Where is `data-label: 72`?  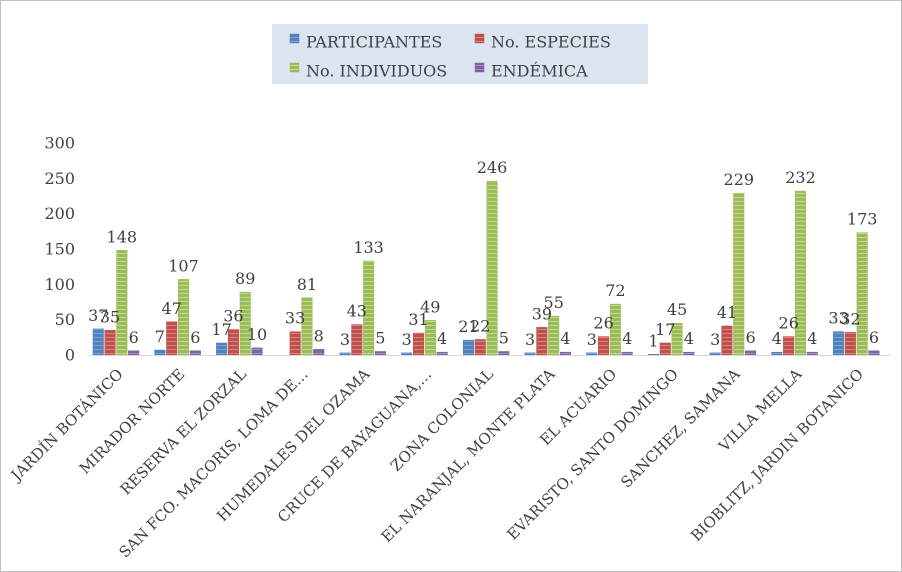 data-label: 72 is located at coordinates (615, 290).